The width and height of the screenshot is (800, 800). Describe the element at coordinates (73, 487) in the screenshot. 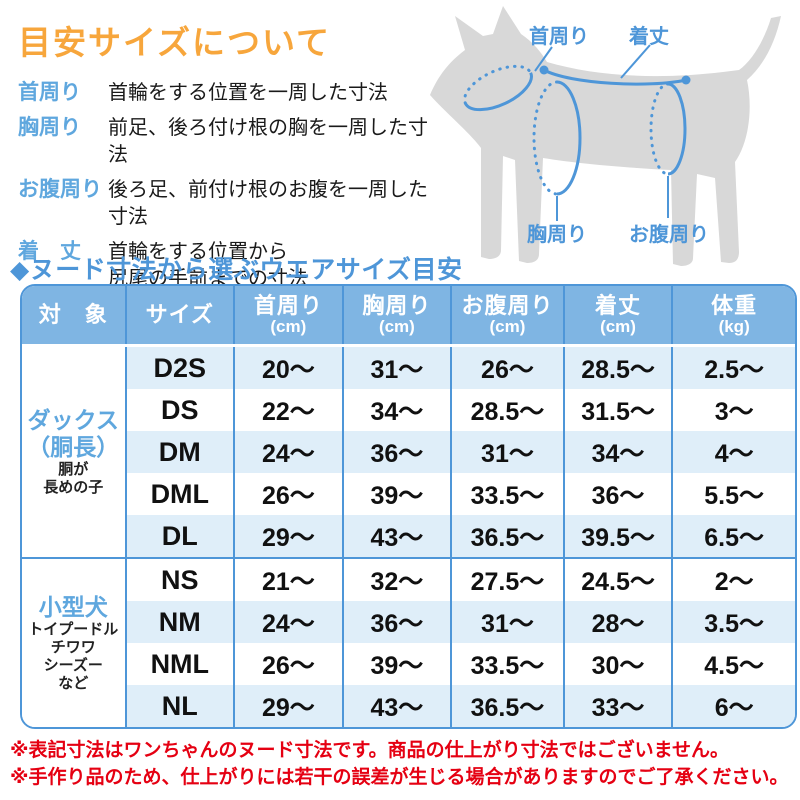

I see `group-note: 長めの子` at that location.